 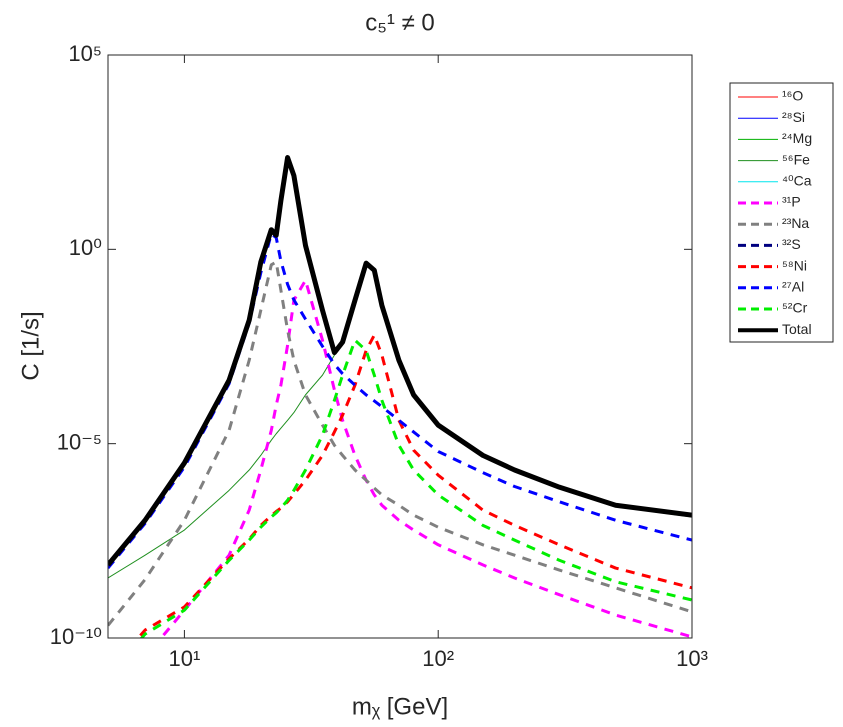 What do you see at coordinates (30, 345) in the screenshot?
I see `y-axis-label: C [1/s]` at bounding box center [30, 345].